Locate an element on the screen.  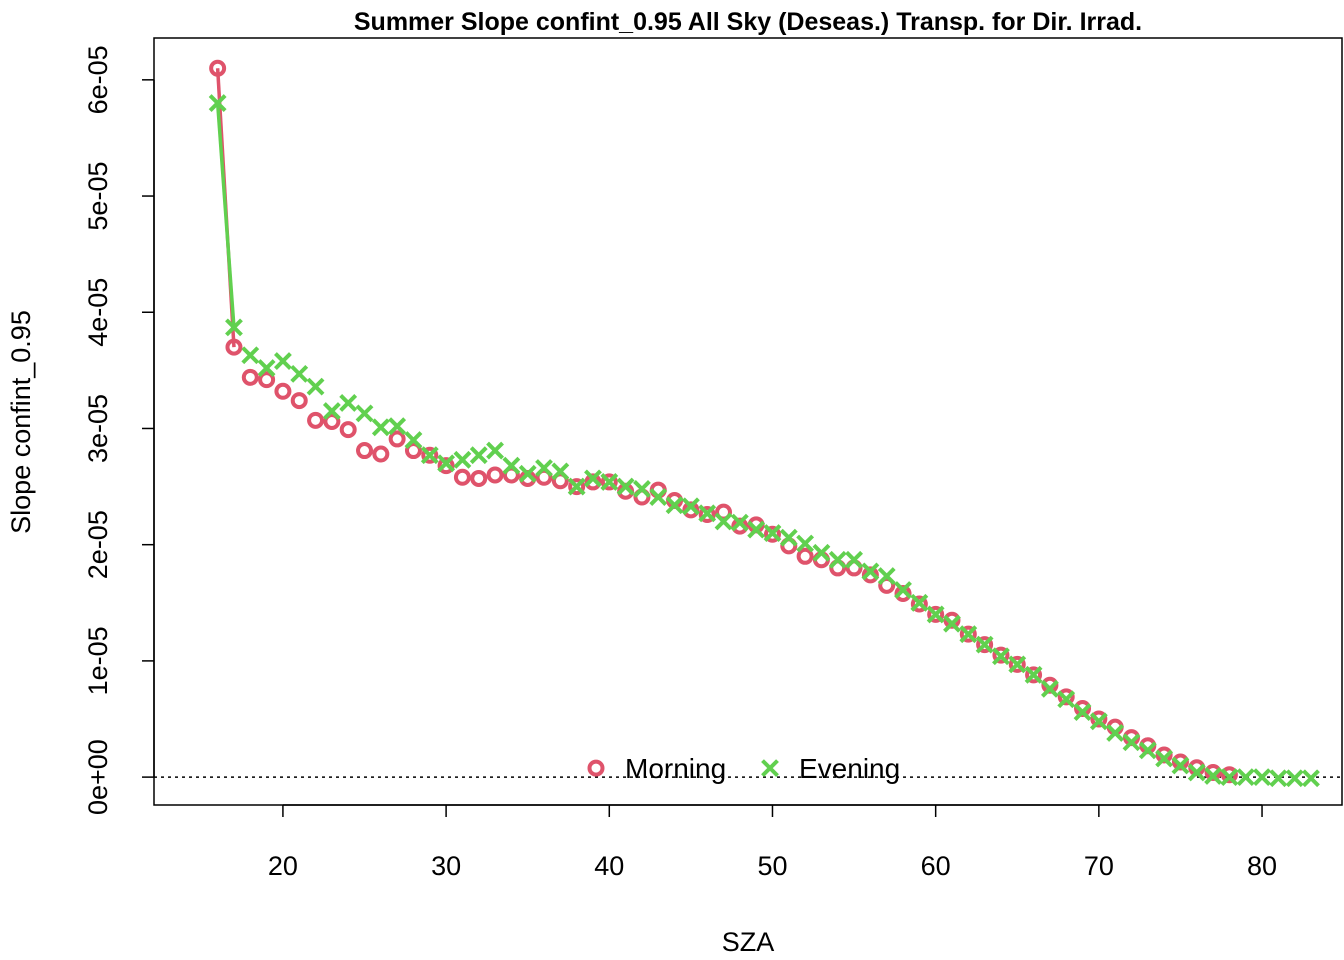
legend-morning-marker is located at coordinates (596, 768).